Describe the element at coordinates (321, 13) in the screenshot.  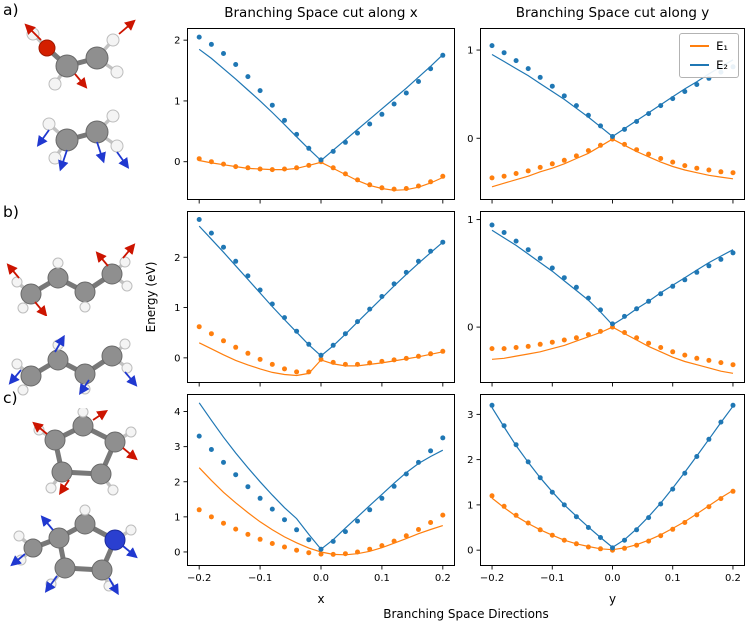
I see `col-title-cut-x: Branching Space cut along x` at that location.